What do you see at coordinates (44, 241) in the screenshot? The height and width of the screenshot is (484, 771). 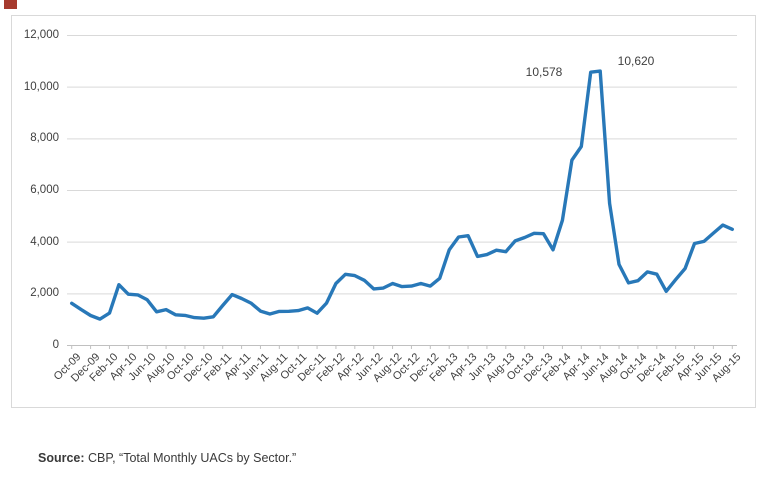 I see `y-tick-label: 4,000` at bounding box center [44, 241].